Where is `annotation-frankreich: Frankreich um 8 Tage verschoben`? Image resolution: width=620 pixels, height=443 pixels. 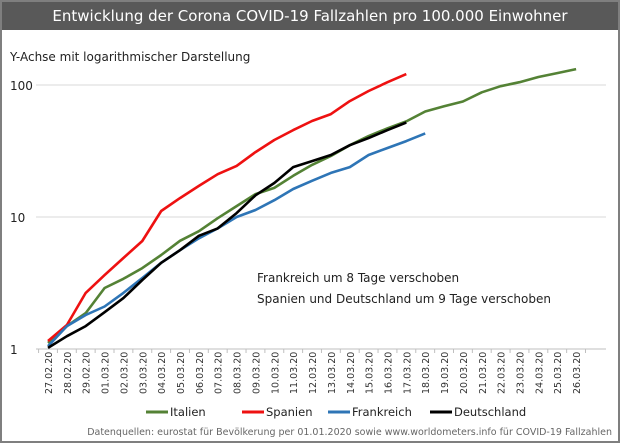 annotation-frankreich: Frankreich um 8 Tage verschoben is located at coordinates (358, 278).